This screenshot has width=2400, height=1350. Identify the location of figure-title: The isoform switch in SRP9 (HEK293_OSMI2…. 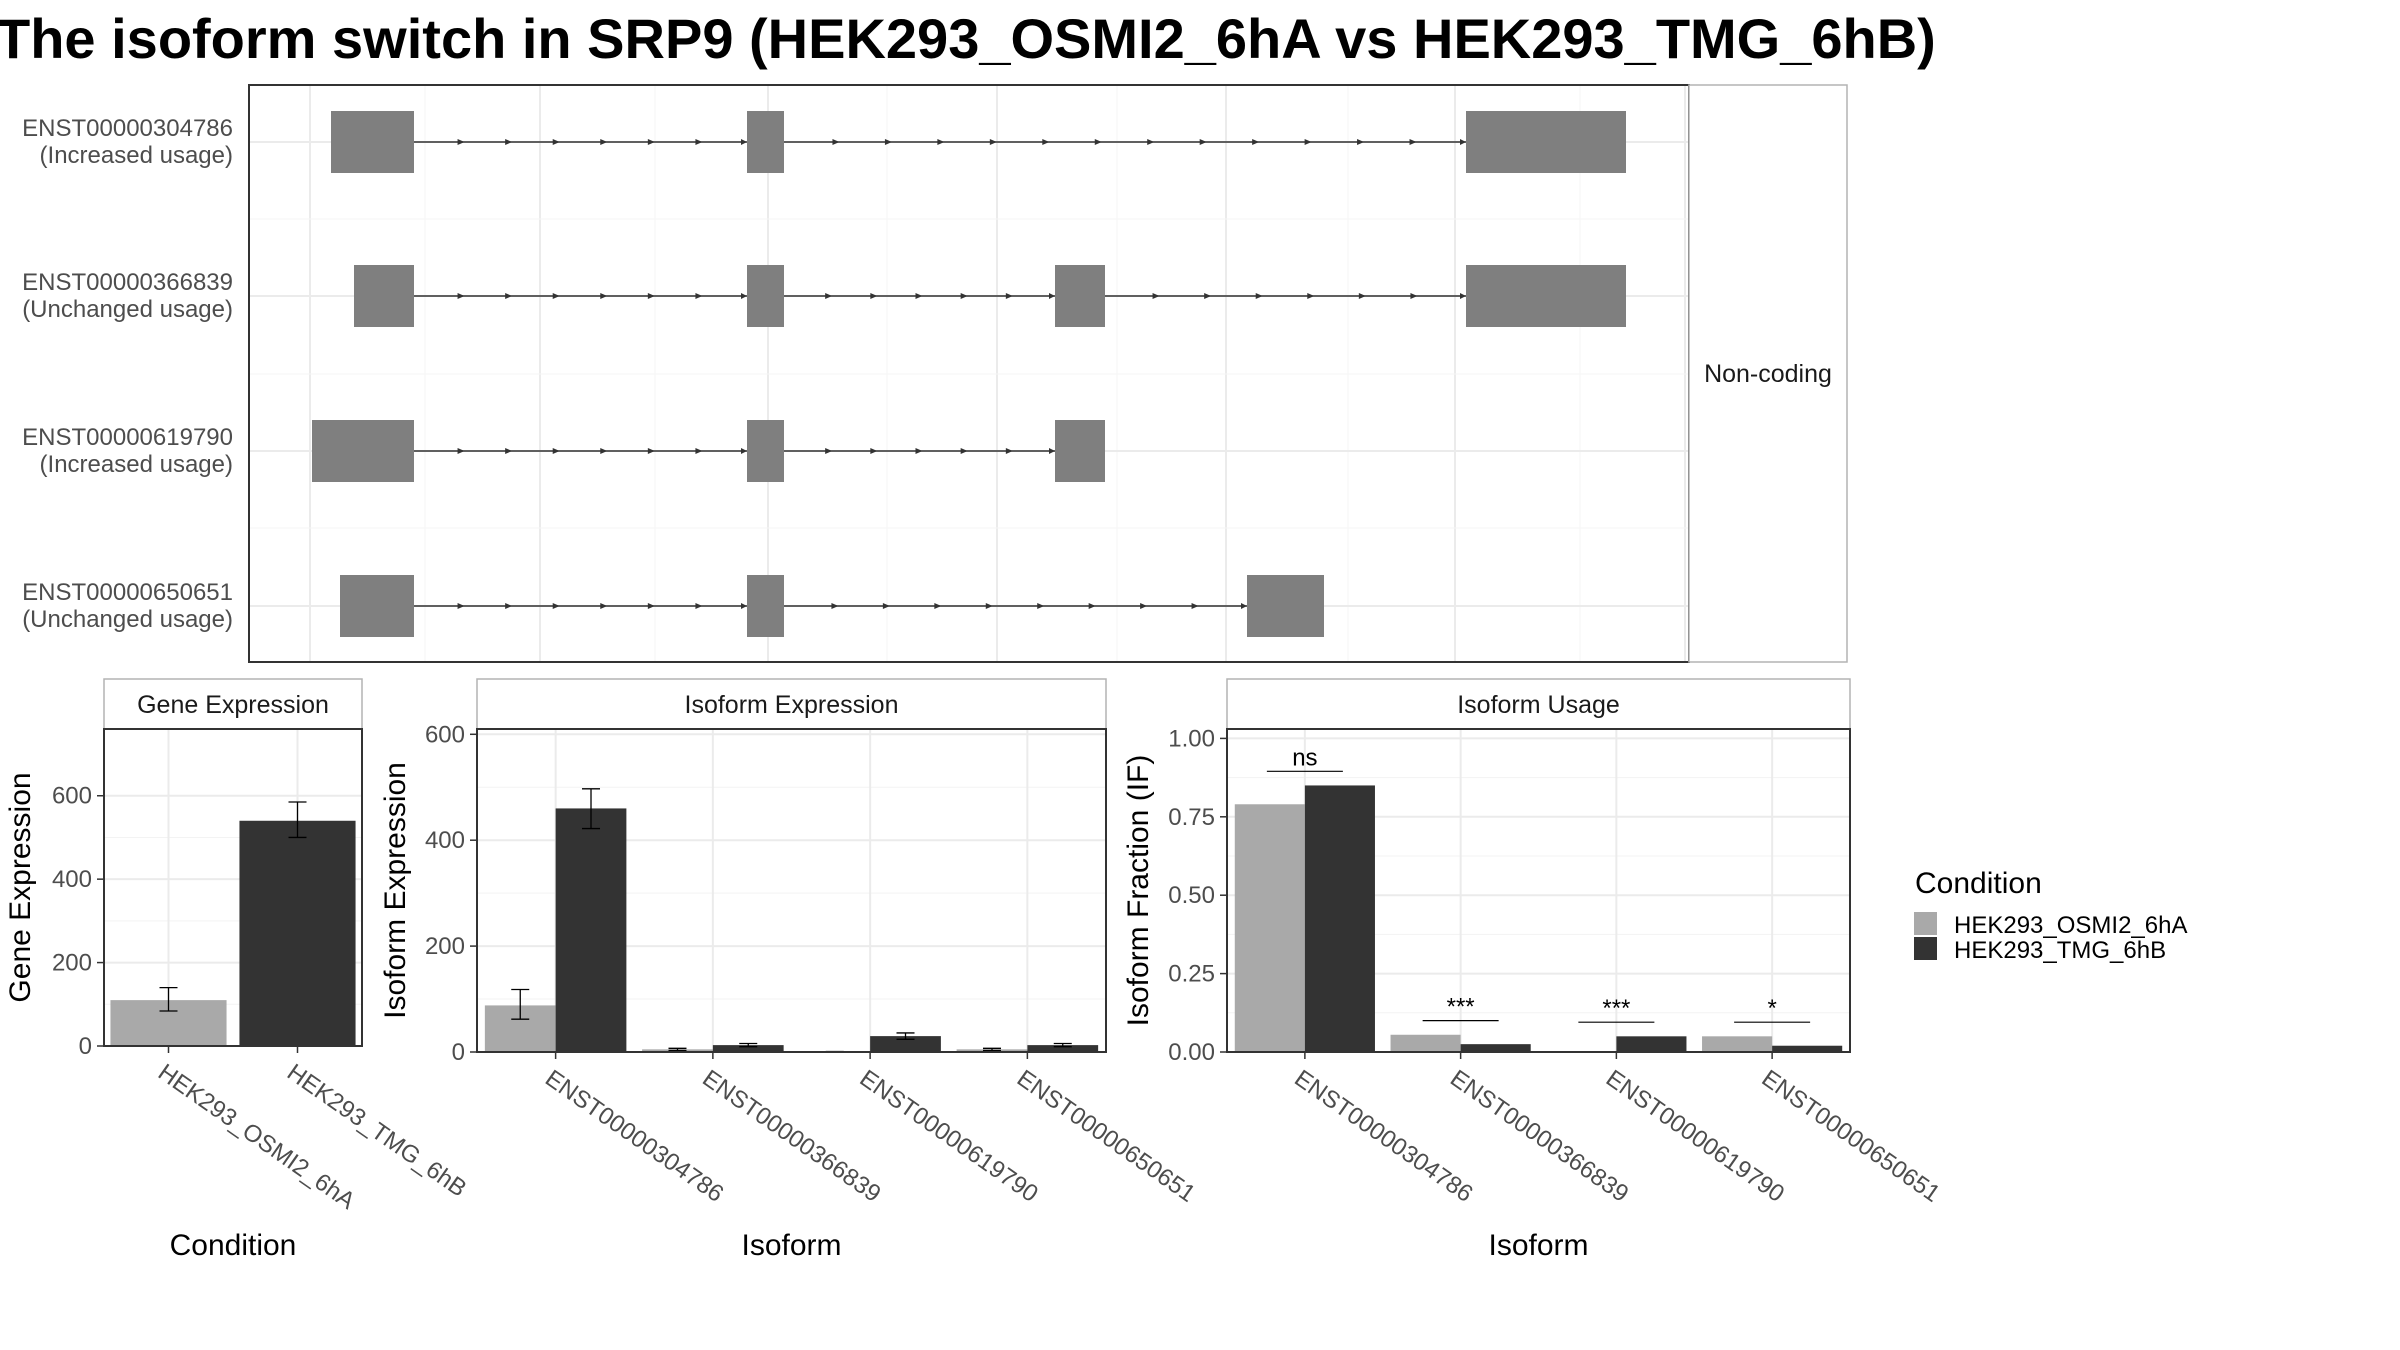
(968, 38).